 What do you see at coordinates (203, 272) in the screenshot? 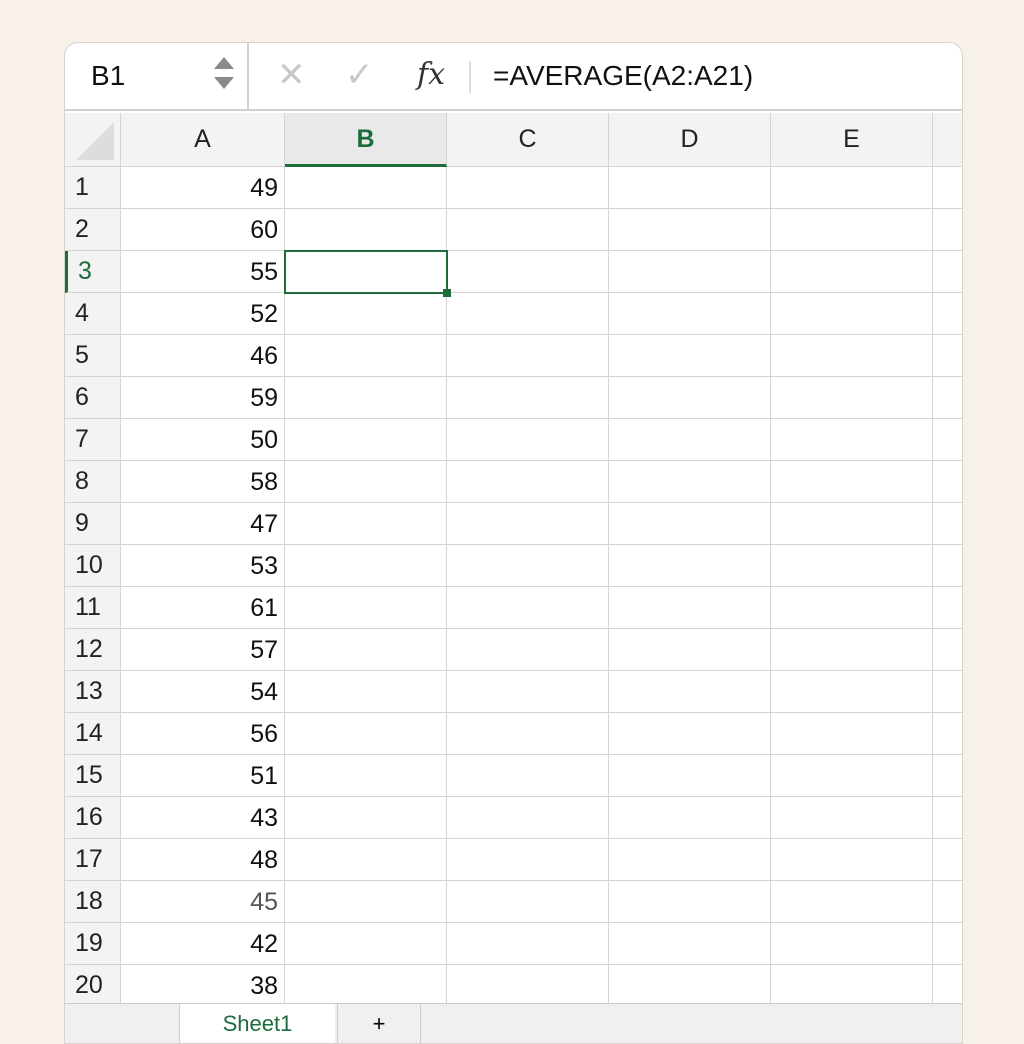
I see `cell-A3: 55` at bounding box center [203, 272].